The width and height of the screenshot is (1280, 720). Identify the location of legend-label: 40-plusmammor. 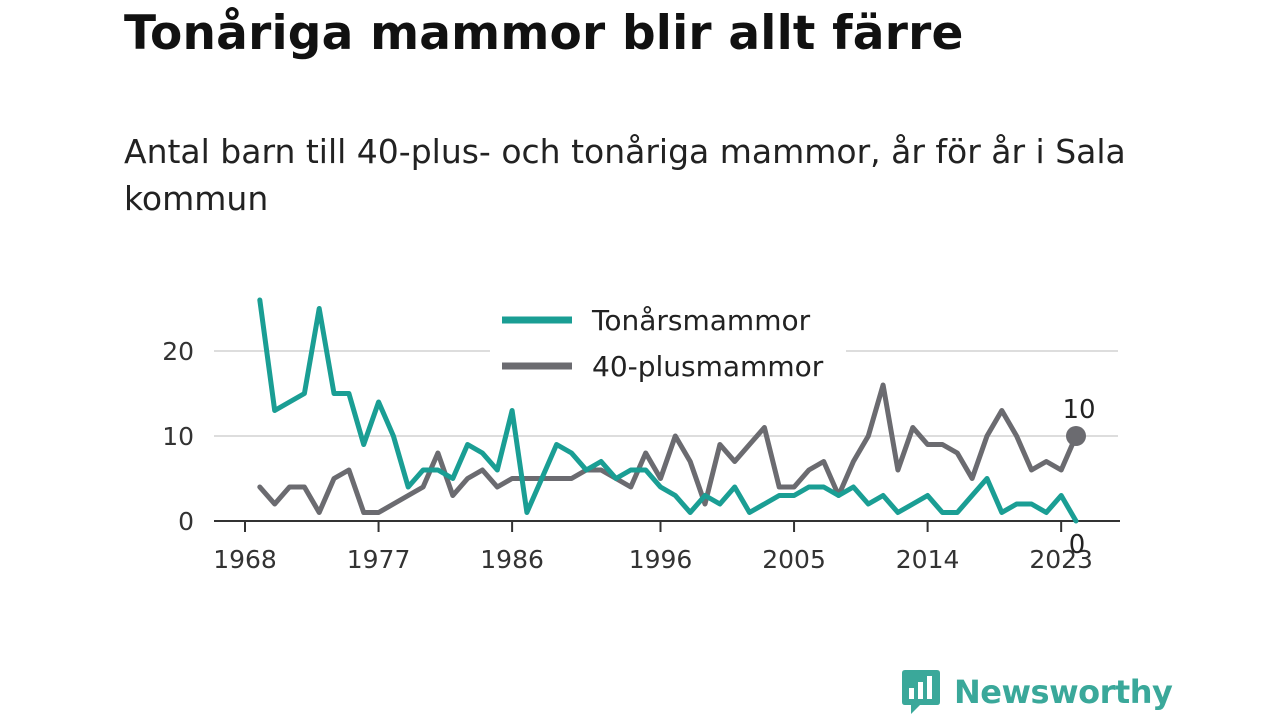
(708, 366).